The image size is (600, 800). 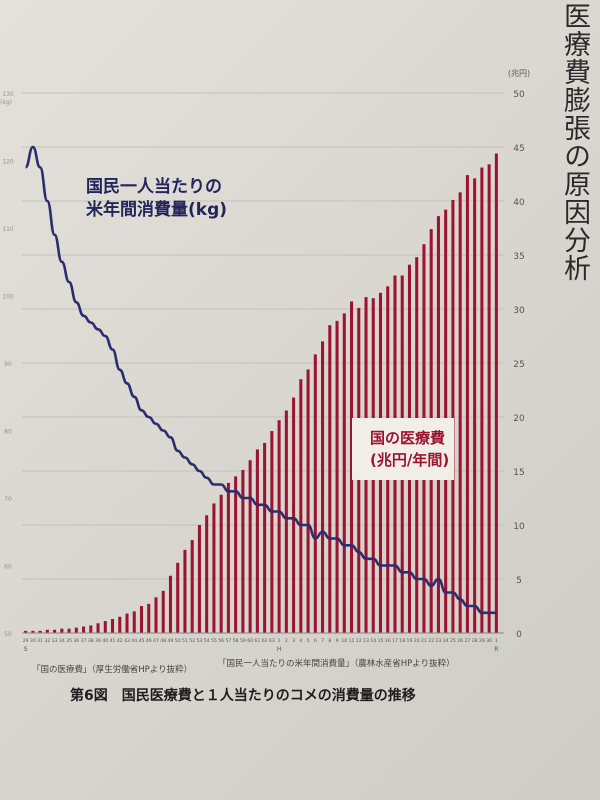 What do you see at coordinates (6, 102) in the screenshot?
I see `left-axis-unit: (kg)` at bounding box center [6, 102].